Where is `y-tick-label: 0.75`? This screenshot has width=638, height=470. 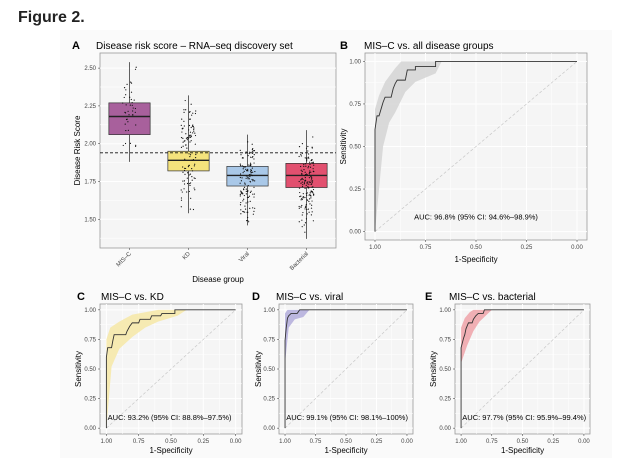
y-tick-label: 0.75 is located at coordinates (445, 340).